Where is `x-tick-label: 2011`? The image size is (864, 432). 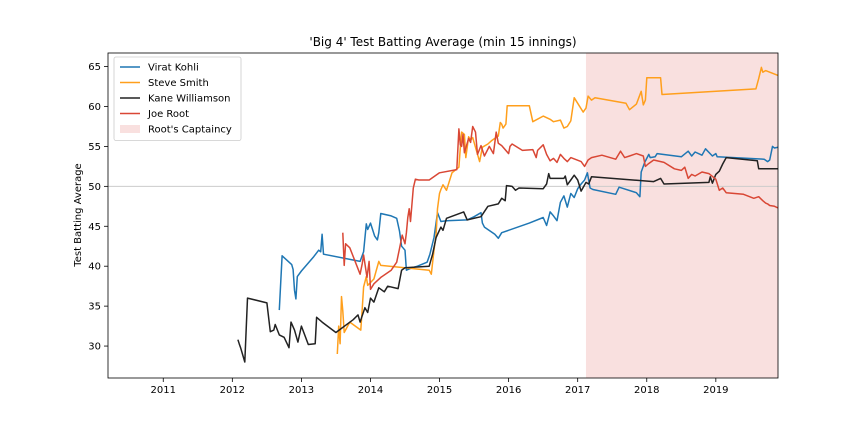
x-tick-label: 2011 is located at coordinates (163, 390).